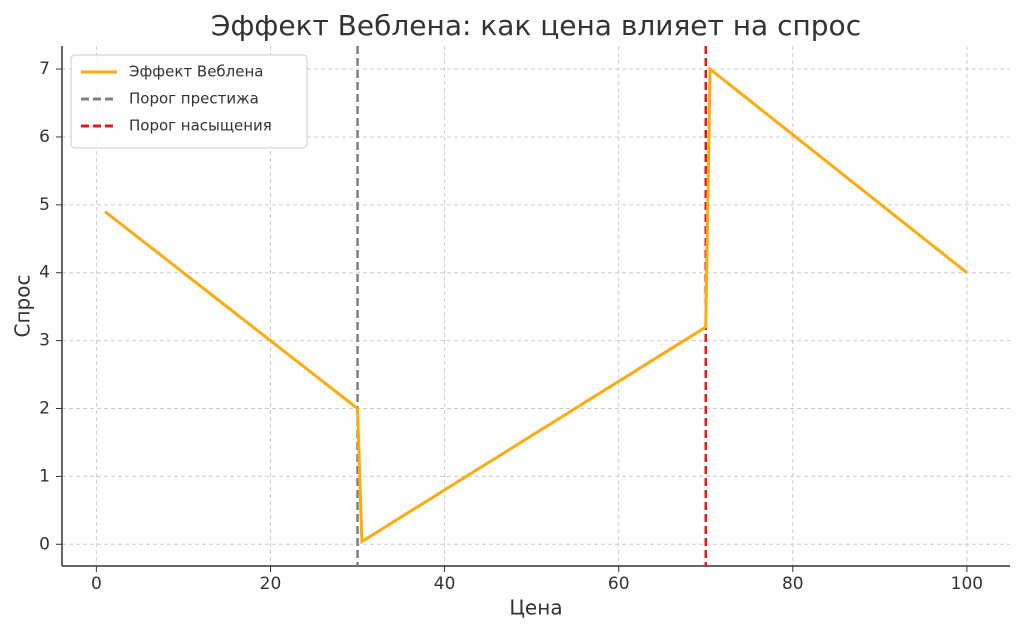  Describe the element at coordinates (196, 72) in the screenshot. I see `legend-label: Эффект Веблена` at that location.